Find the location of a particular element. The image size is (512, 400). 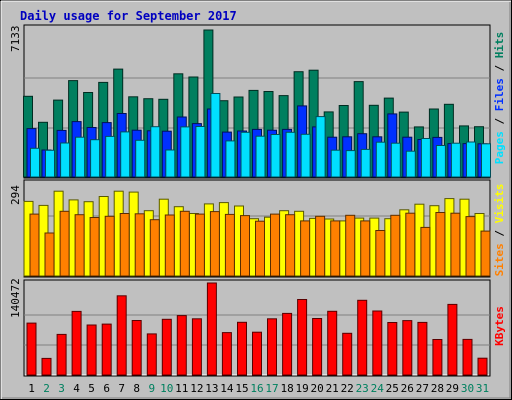

x-tick-label-day-26: 26 is located at coordinates (407, 388).